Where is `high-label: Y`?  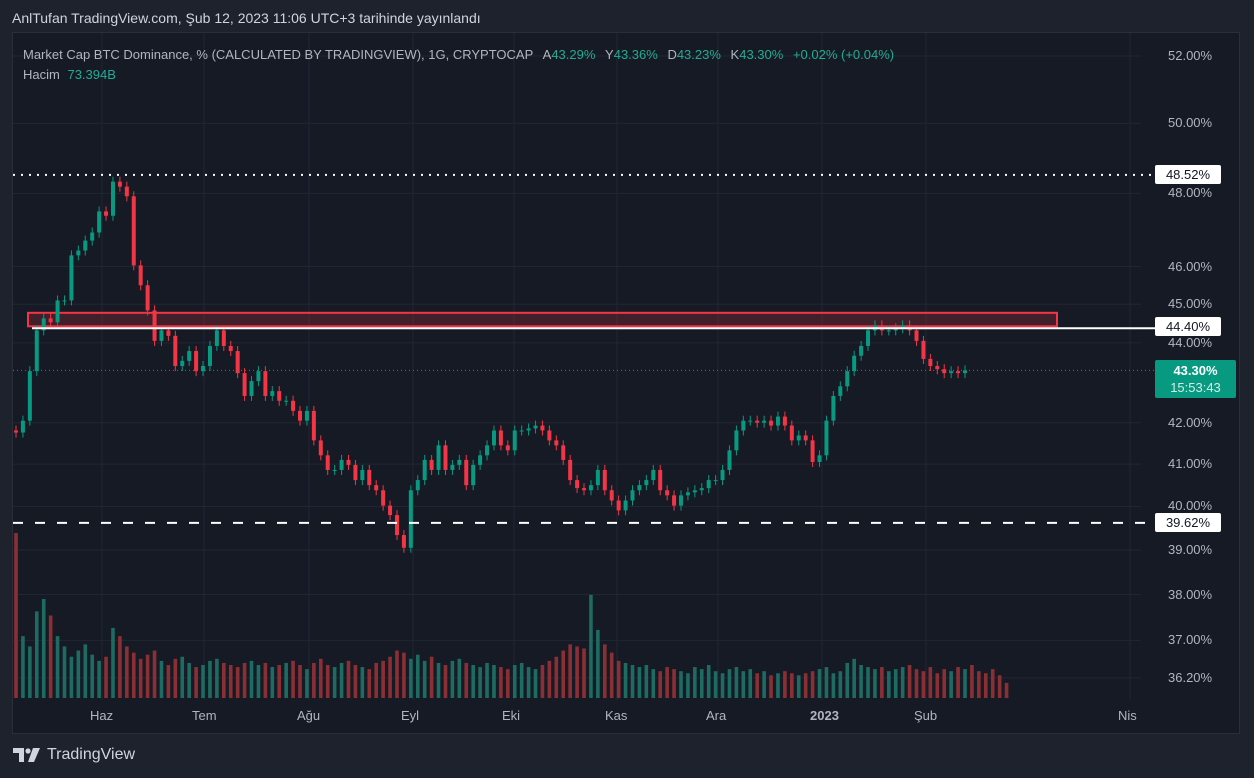
high-label: Y is located at coordinates (609, 54).